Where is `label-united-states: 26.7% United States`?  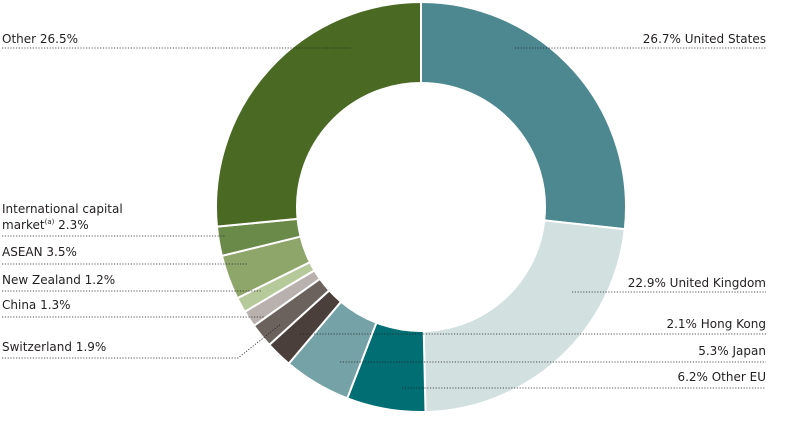
label-united-states: 26.7% United States is located at coordinates (704, 39).